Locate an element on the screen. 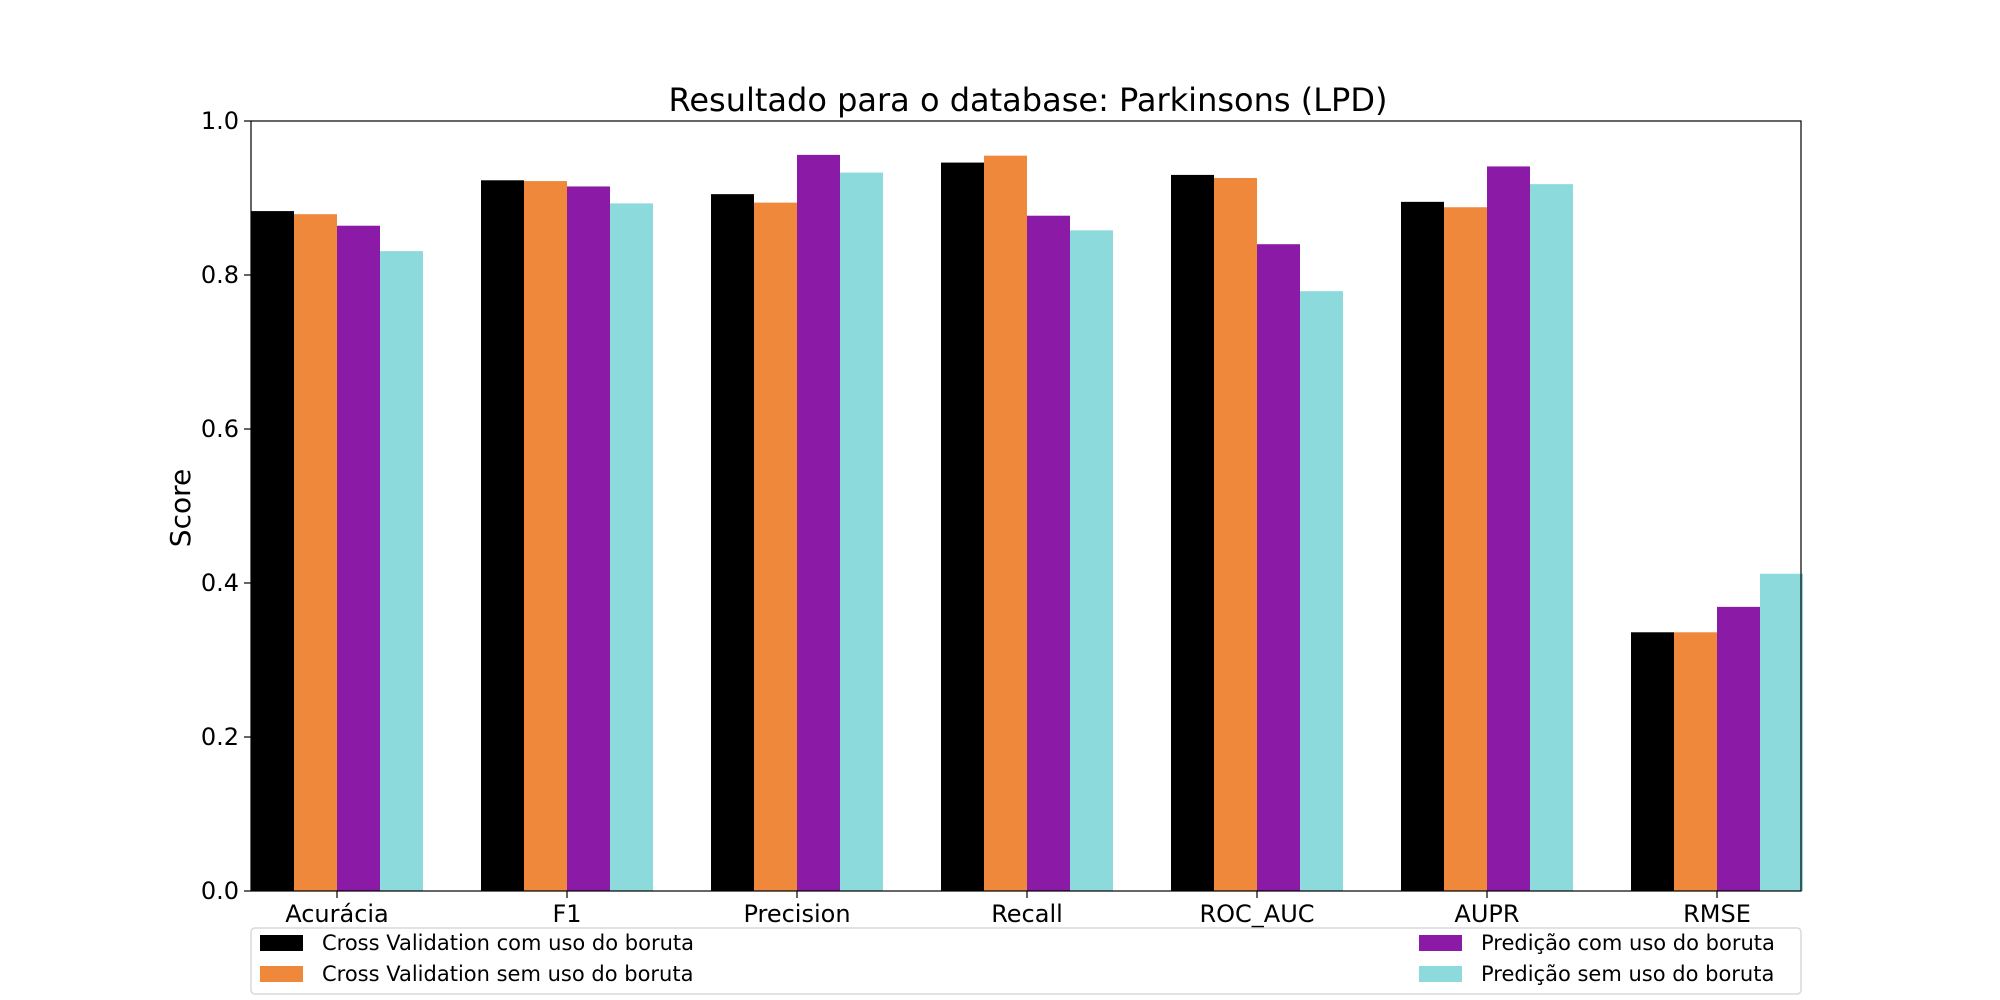 This screenshot has height=1000, width=2000. x-tick-label: AUPR is located at coordinates (1486, 914).